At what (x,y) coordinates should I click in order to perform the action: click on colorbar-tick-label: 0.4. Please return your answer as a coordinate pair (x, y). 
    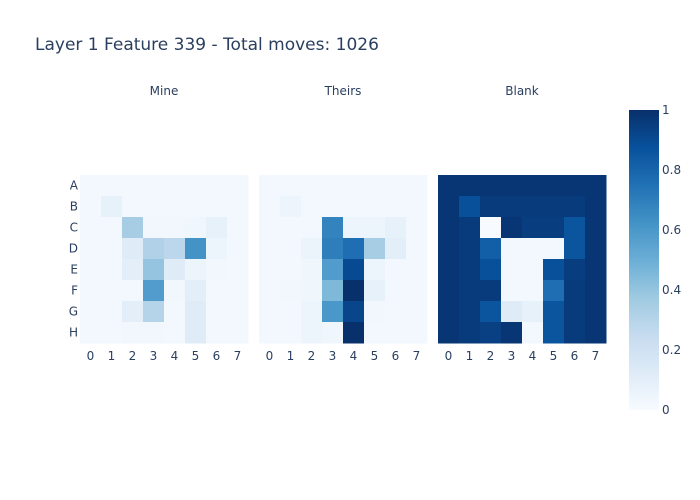
    Looking at the image, I should click on (671, 290).